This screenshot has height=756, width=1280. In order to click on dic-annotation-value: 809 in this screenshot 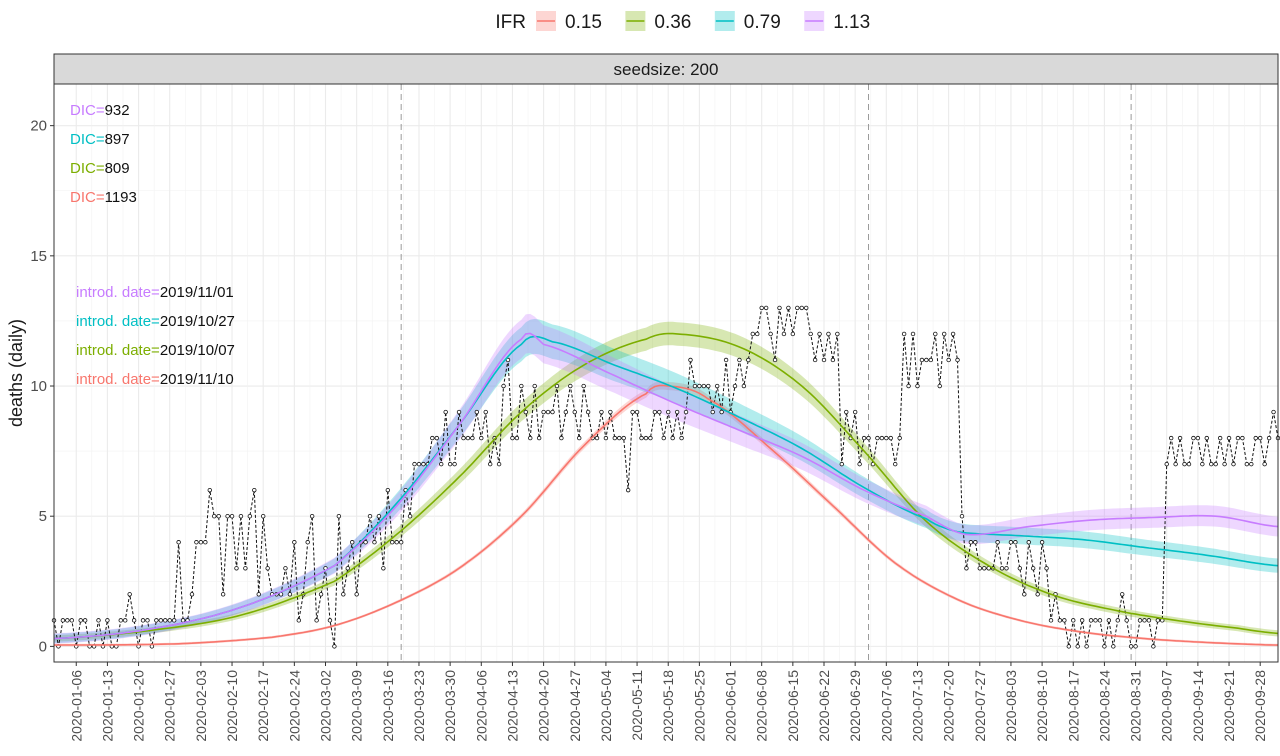, I will do `click(117, 168)`.